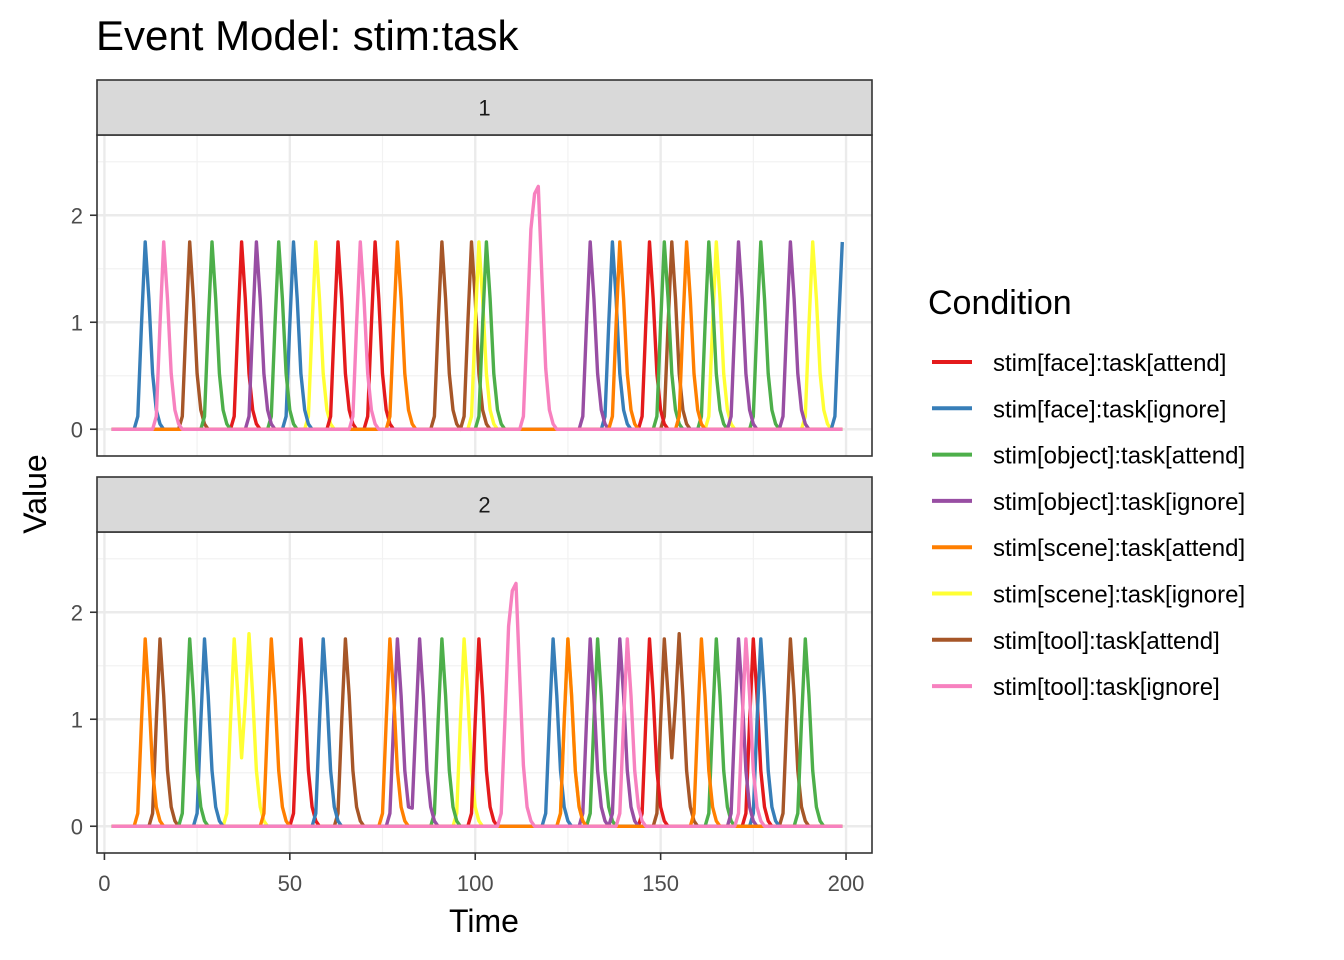 The width and height of the screenshot is (1344, 960). I want to click on y-axis-title: Value, so click(35, 493).